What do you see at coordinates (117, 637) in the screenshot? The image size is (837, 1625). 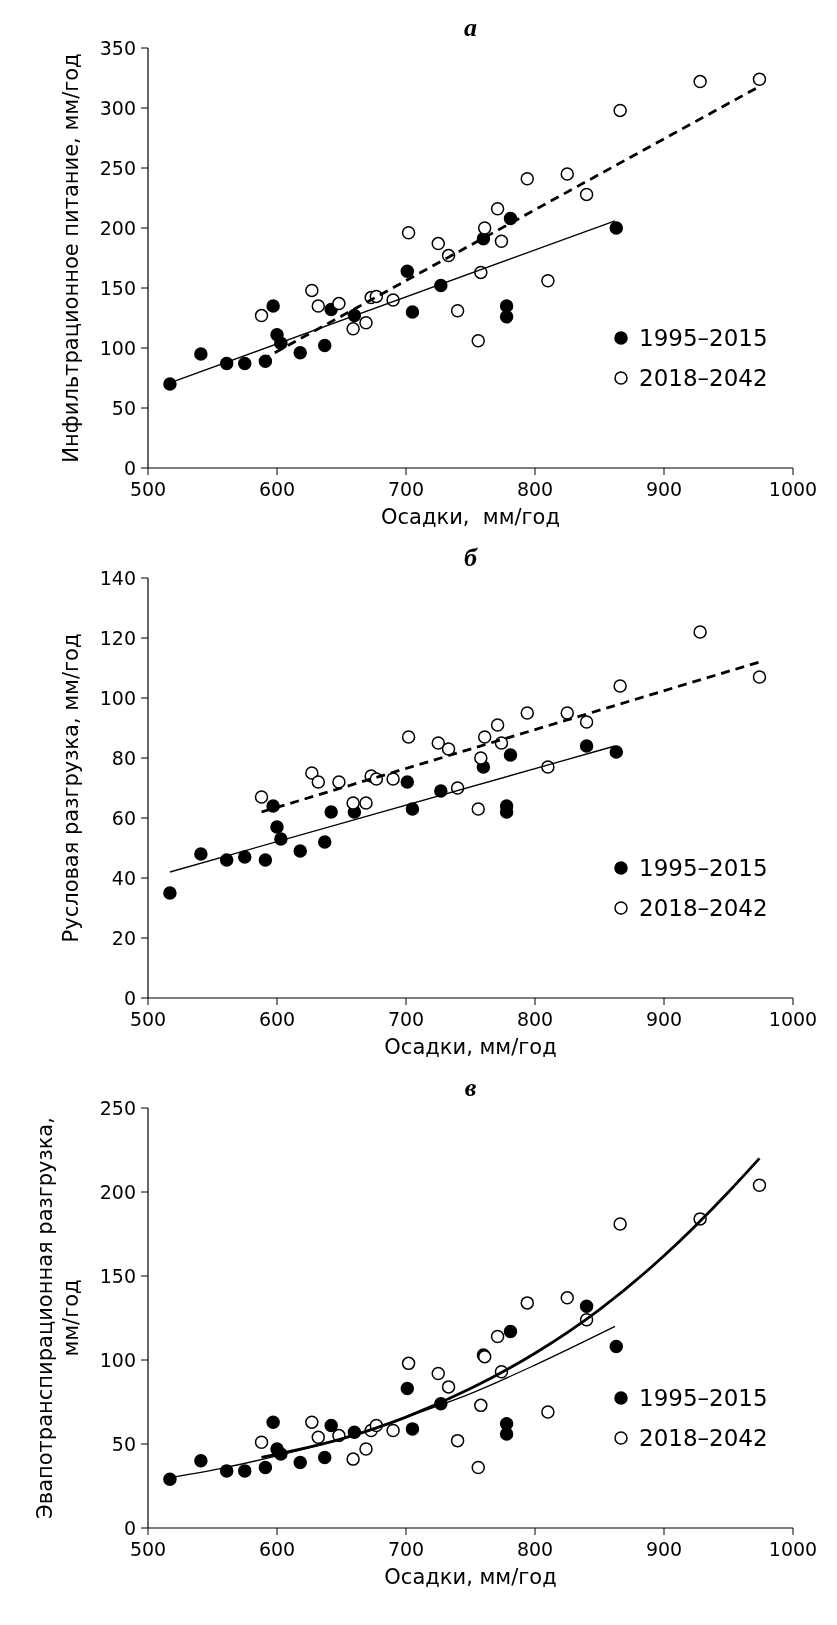 I see `y-tick-label: 120` at bounding box center [117, 637].